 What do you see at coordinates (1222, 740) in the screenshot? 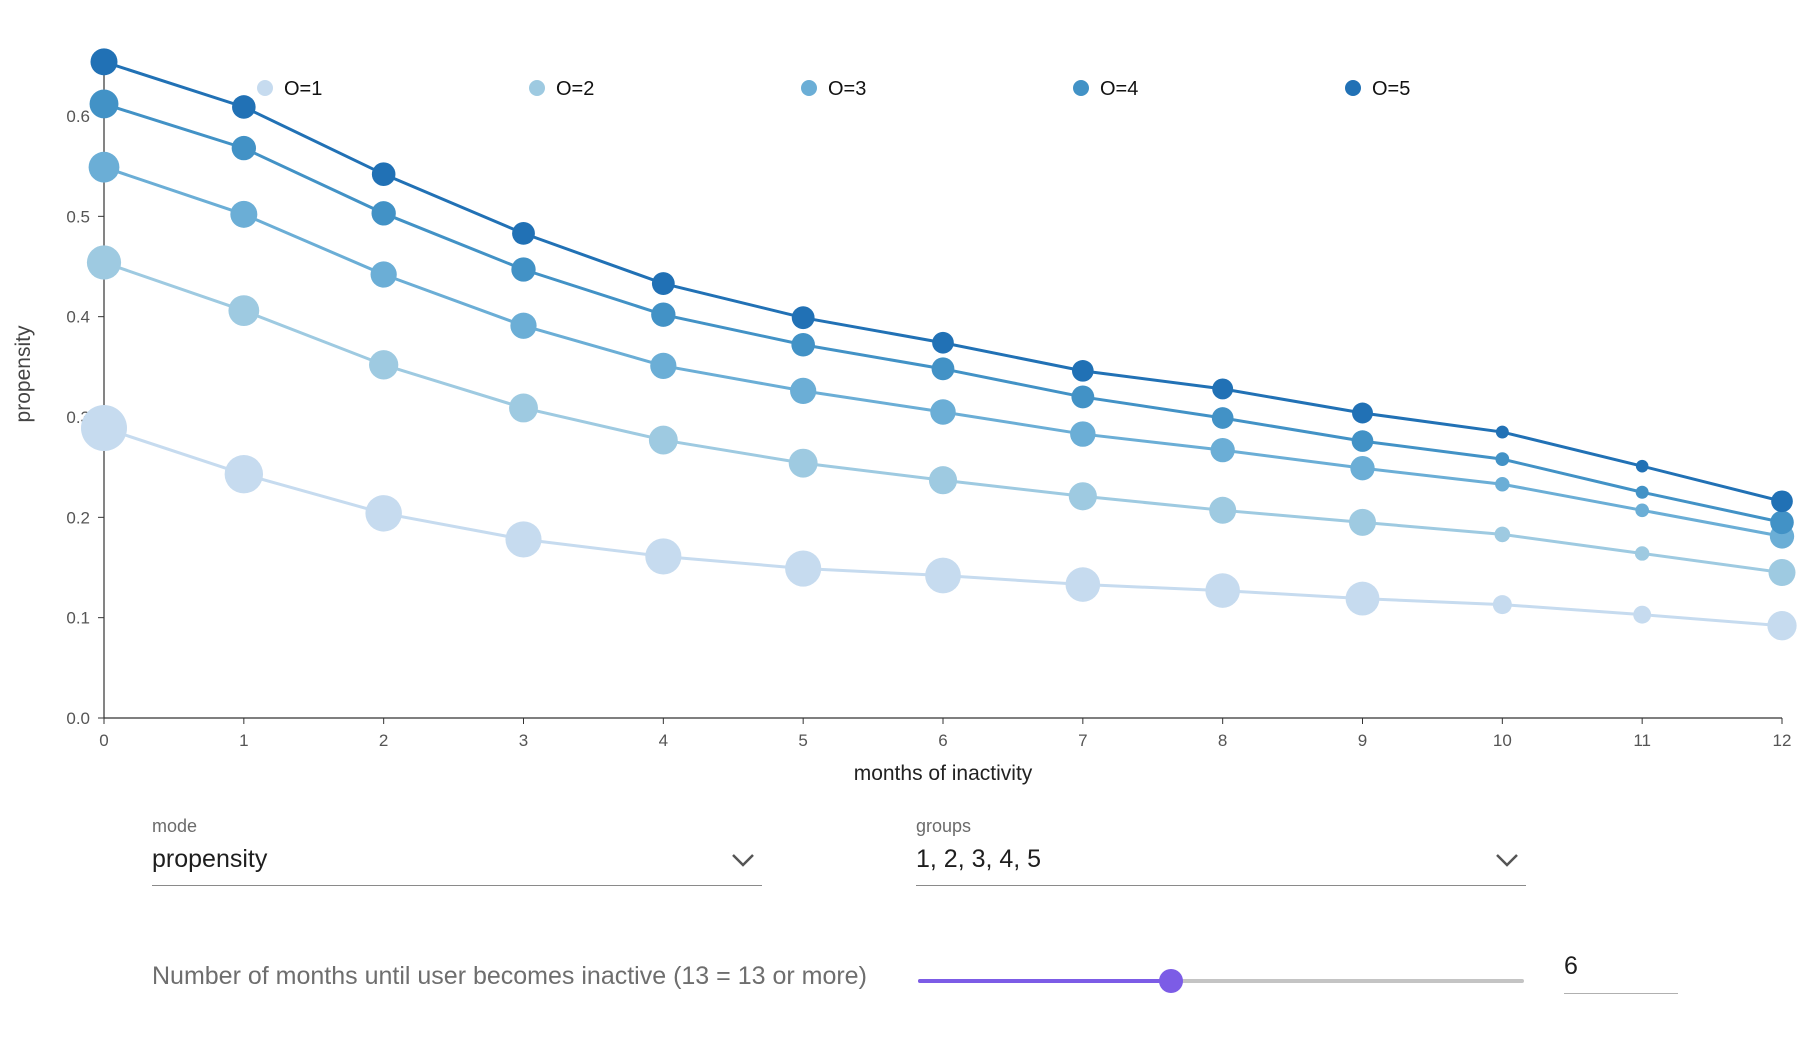
I see `x-tick-label: 8` at bounding box center [1222, 740].